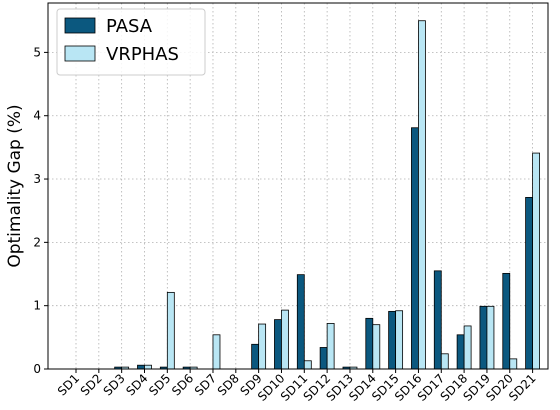  I want to click on y-tick-label: 0, so click(37, 369).